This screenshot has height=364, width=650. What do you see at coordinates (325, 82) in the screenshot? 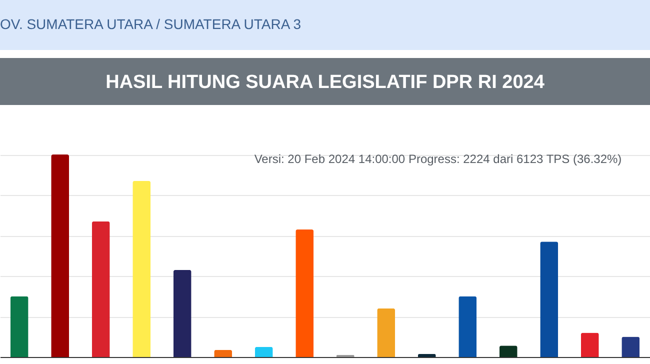
I see `chart-title: HASIL HITUNG SUARA LEGISLATIF DPR RI 2024` at bounding box center [325, 82].